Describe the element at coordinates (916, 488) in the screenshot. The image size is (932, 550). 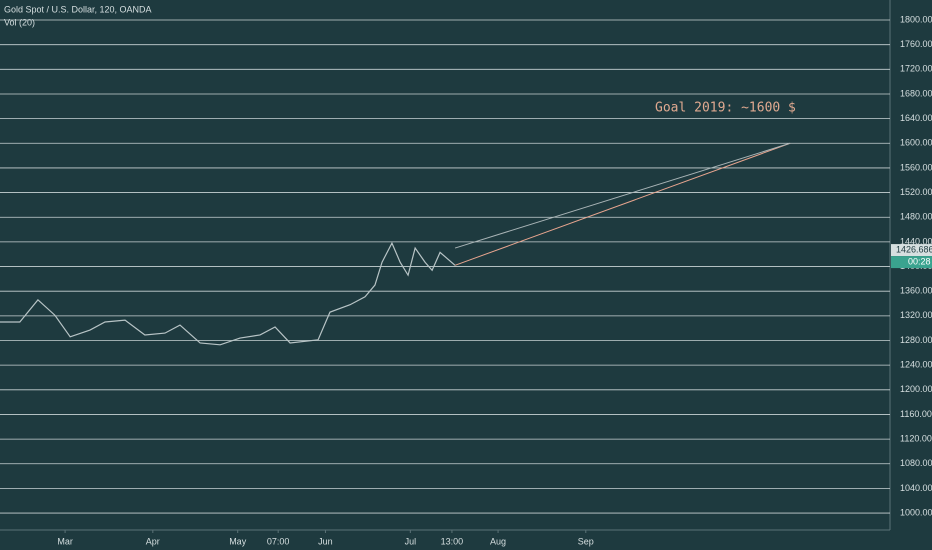
I see `y-tick-label: 1040.000` at that location.